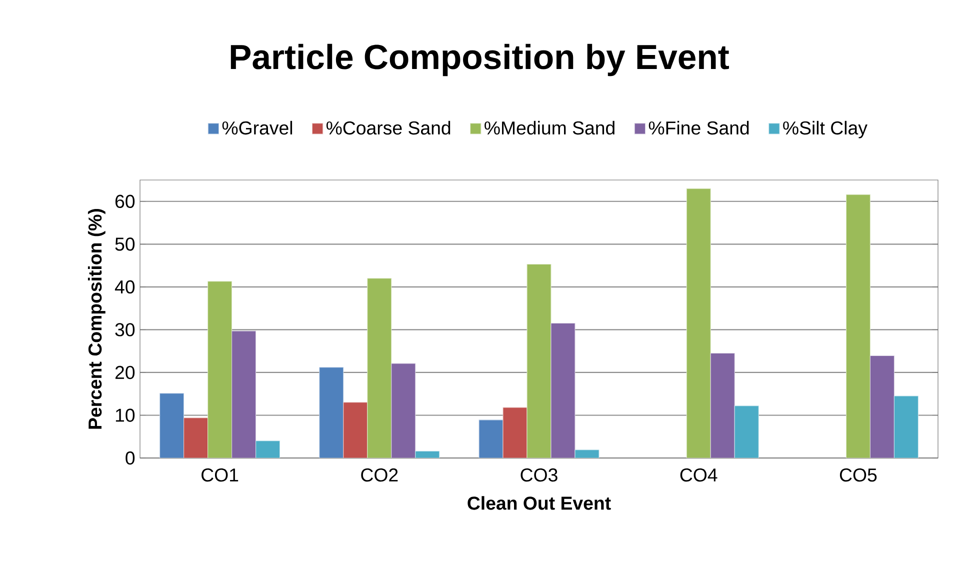 Image resolution: width=956 pixels, height=579 pixels. I want to click on y-tick-label: 10, so click(125, 415).